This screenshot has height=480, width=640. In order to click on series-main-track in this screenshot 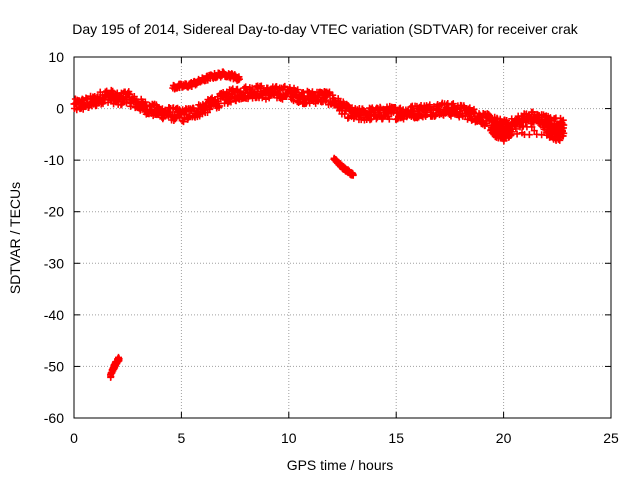, I will do `click(319, 109)`.